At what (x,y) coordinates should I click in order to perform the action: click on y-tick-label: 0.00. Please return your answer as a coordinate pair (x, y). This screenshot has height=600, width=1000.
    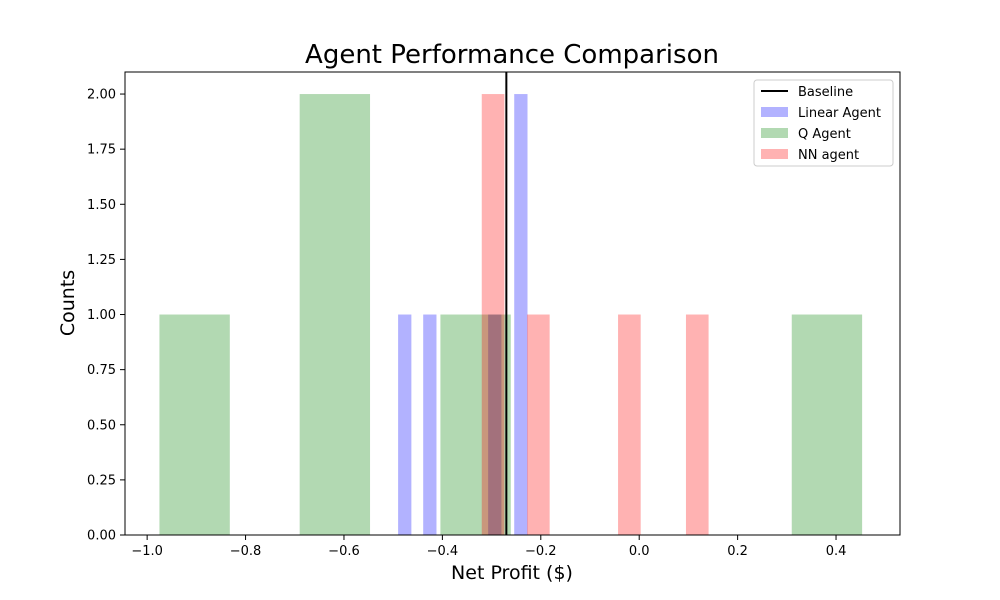
    Looking at the image, I should click on (101, 536).